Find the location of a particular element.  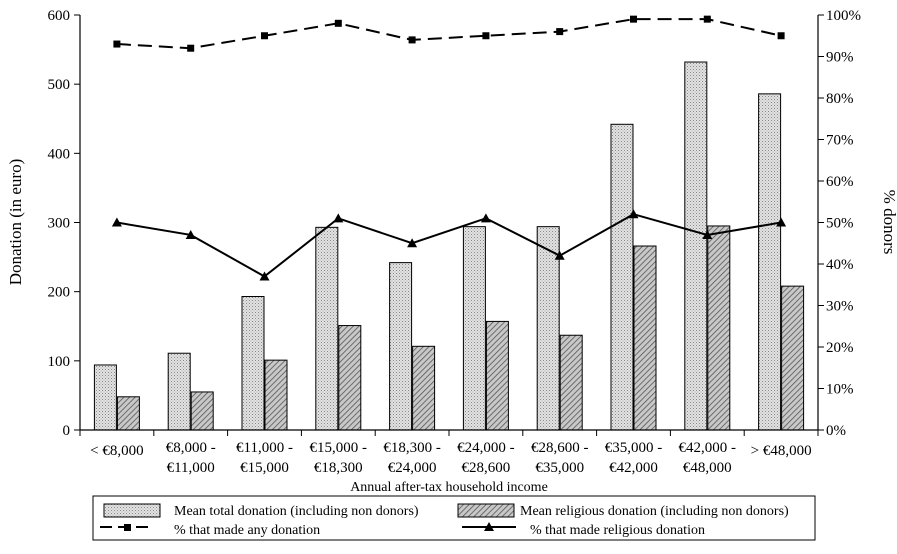

y-right-tick-label-4: 40% is located at coordinates (840, 265).